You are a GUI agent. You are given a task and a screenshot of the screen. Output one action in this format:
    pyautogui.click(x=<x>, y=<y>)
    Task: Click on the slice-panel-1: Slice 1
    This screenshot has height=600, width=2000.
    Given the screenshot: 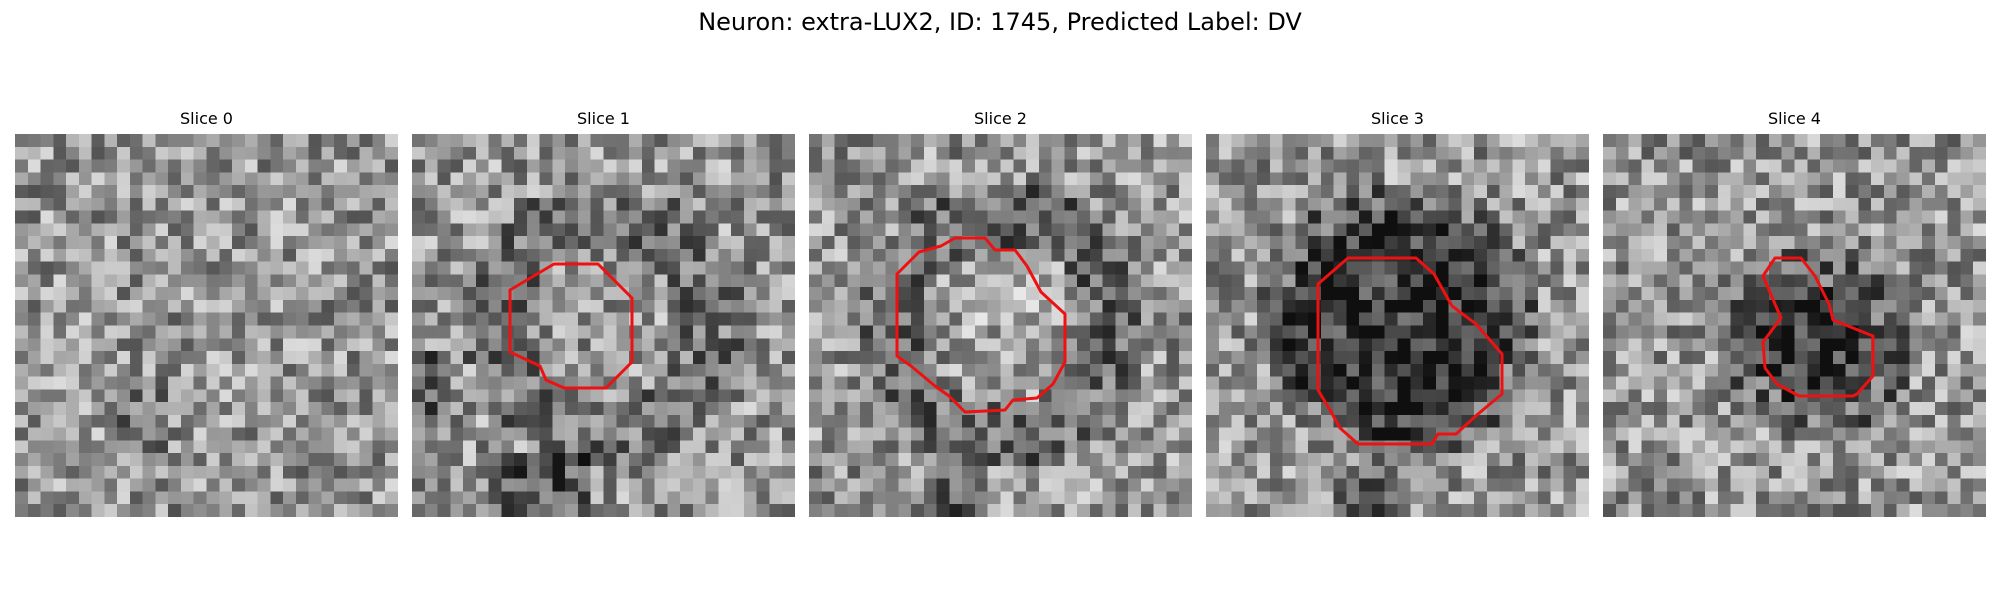 What is the action you would take?
    pyautogui.click(x=603, y=314)
    